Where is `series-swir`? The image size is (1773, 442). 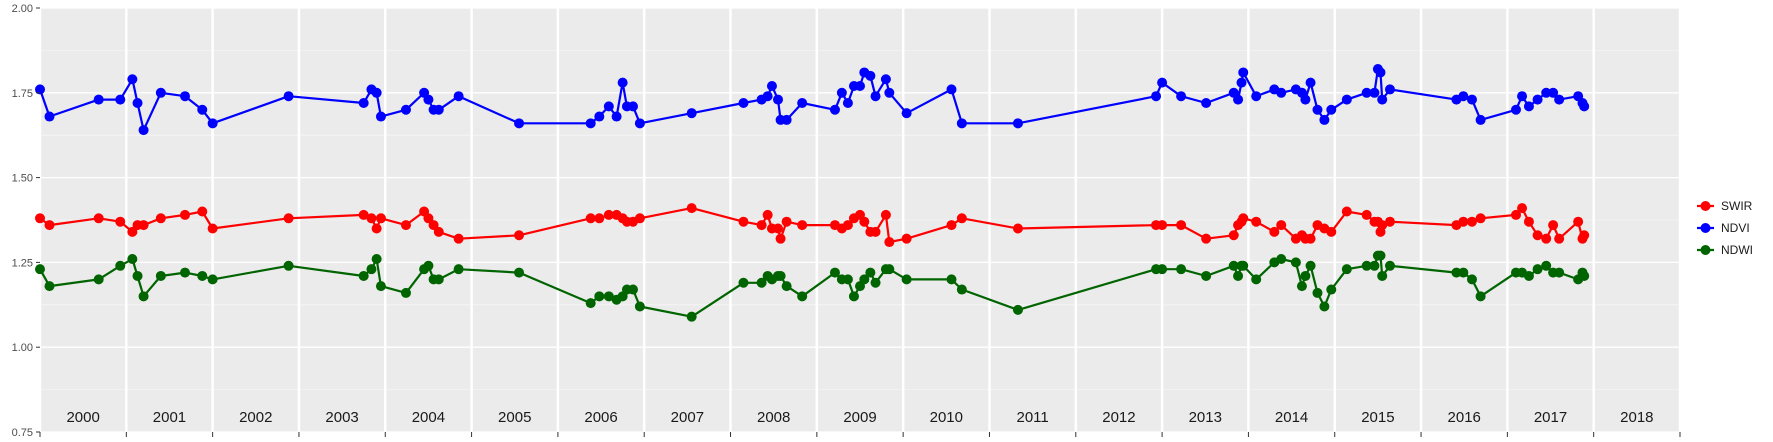 series-swir is located at coordinates (812, 225).